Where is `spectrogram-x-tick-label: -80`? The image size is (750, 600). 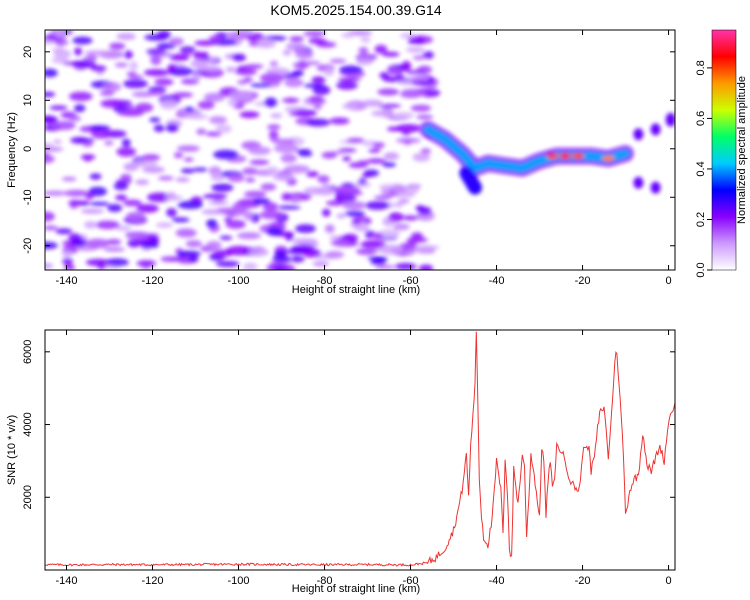 spectrogram-x-tick-label: -80 is located at coordinates (325, 281).